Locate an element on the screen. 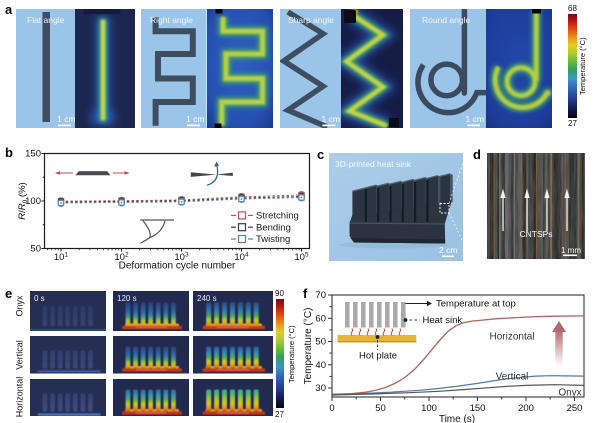 The height and width of the screenshot is (423, 600). svg-text: 240 s is located at coordinates (207, 298).